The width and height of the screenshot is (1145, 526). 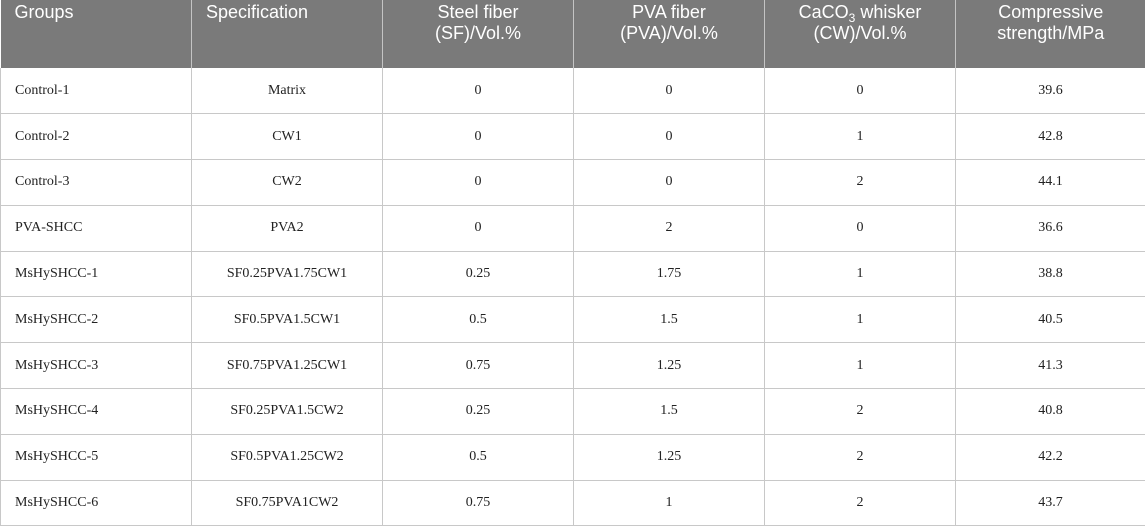 I want to click on cell-group: MsHySHCC-3, so click(x=96, y=366).